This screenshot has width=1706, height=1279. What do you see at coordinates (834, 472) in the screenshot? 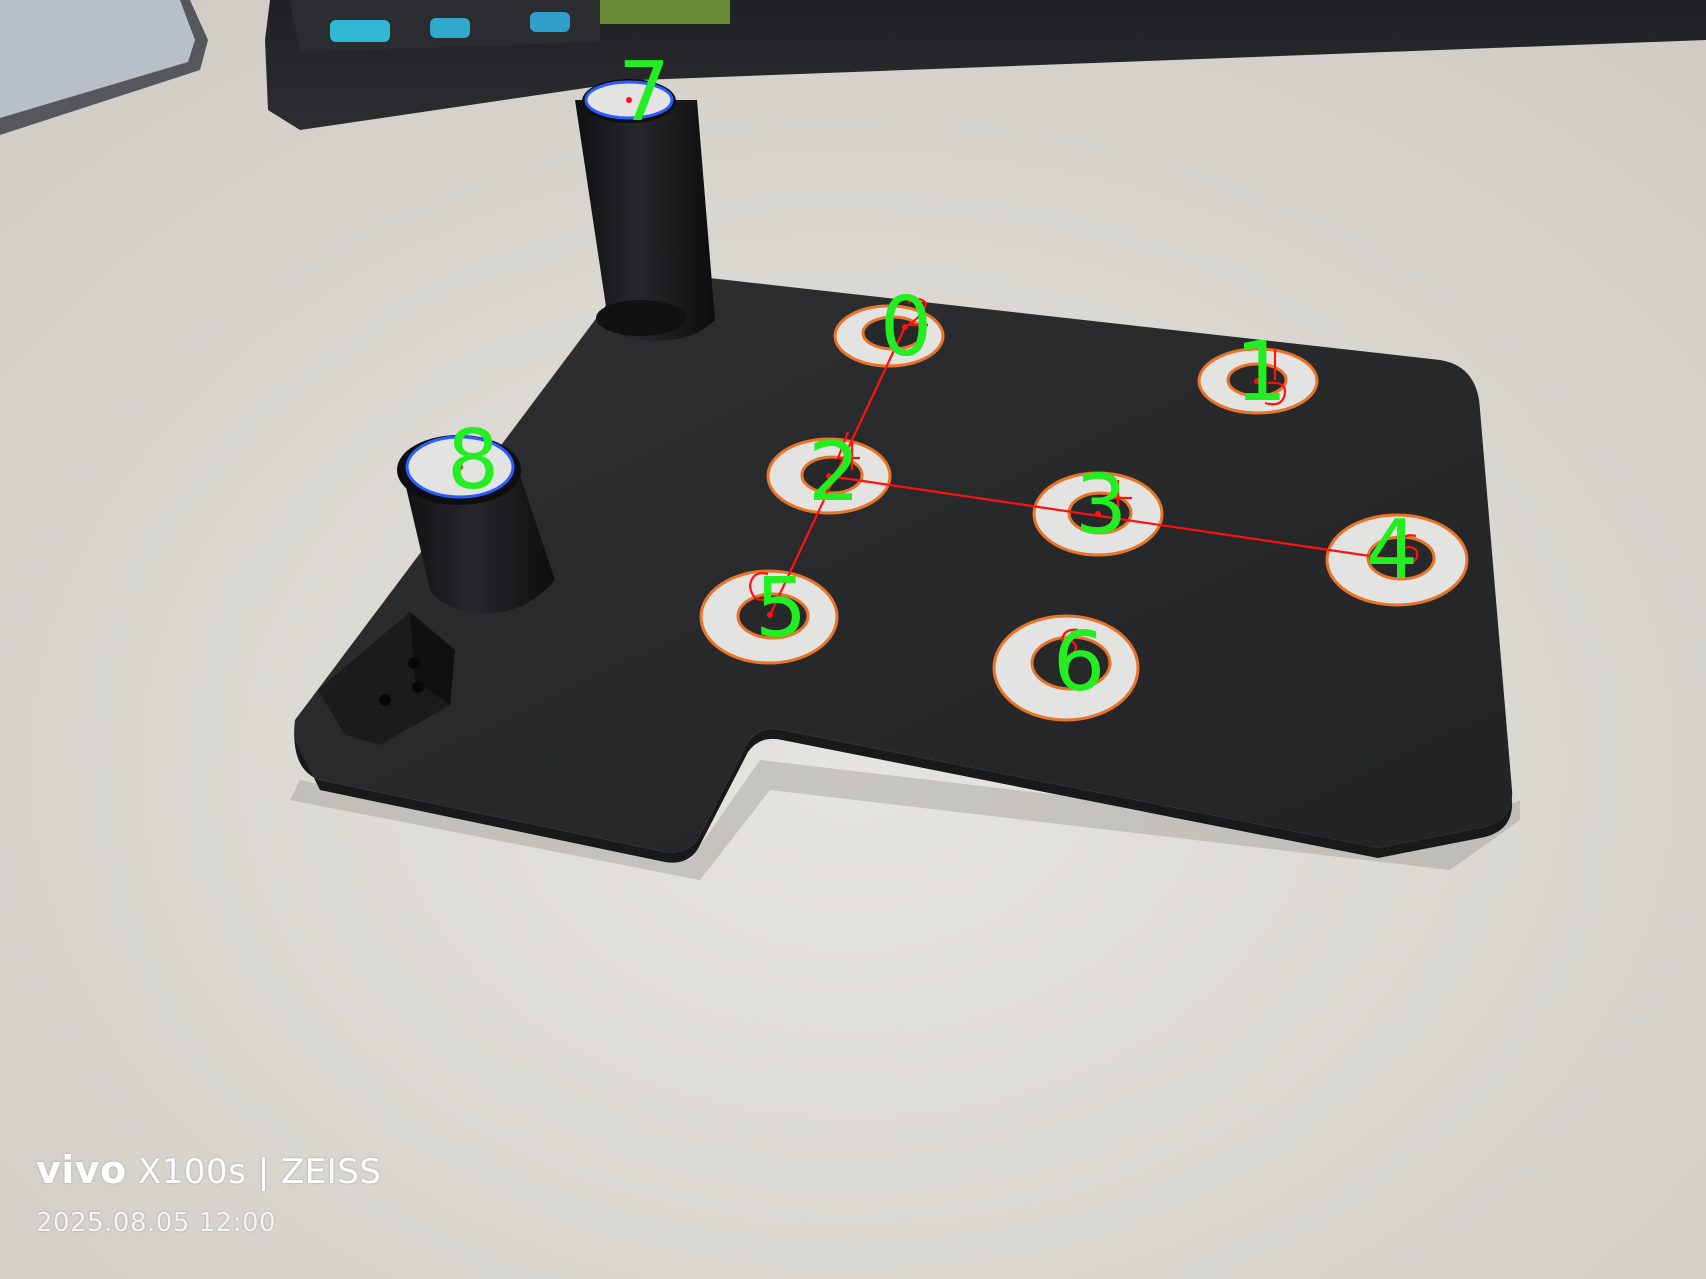
I see `label-2: 2` at bounding box center [834, 472].